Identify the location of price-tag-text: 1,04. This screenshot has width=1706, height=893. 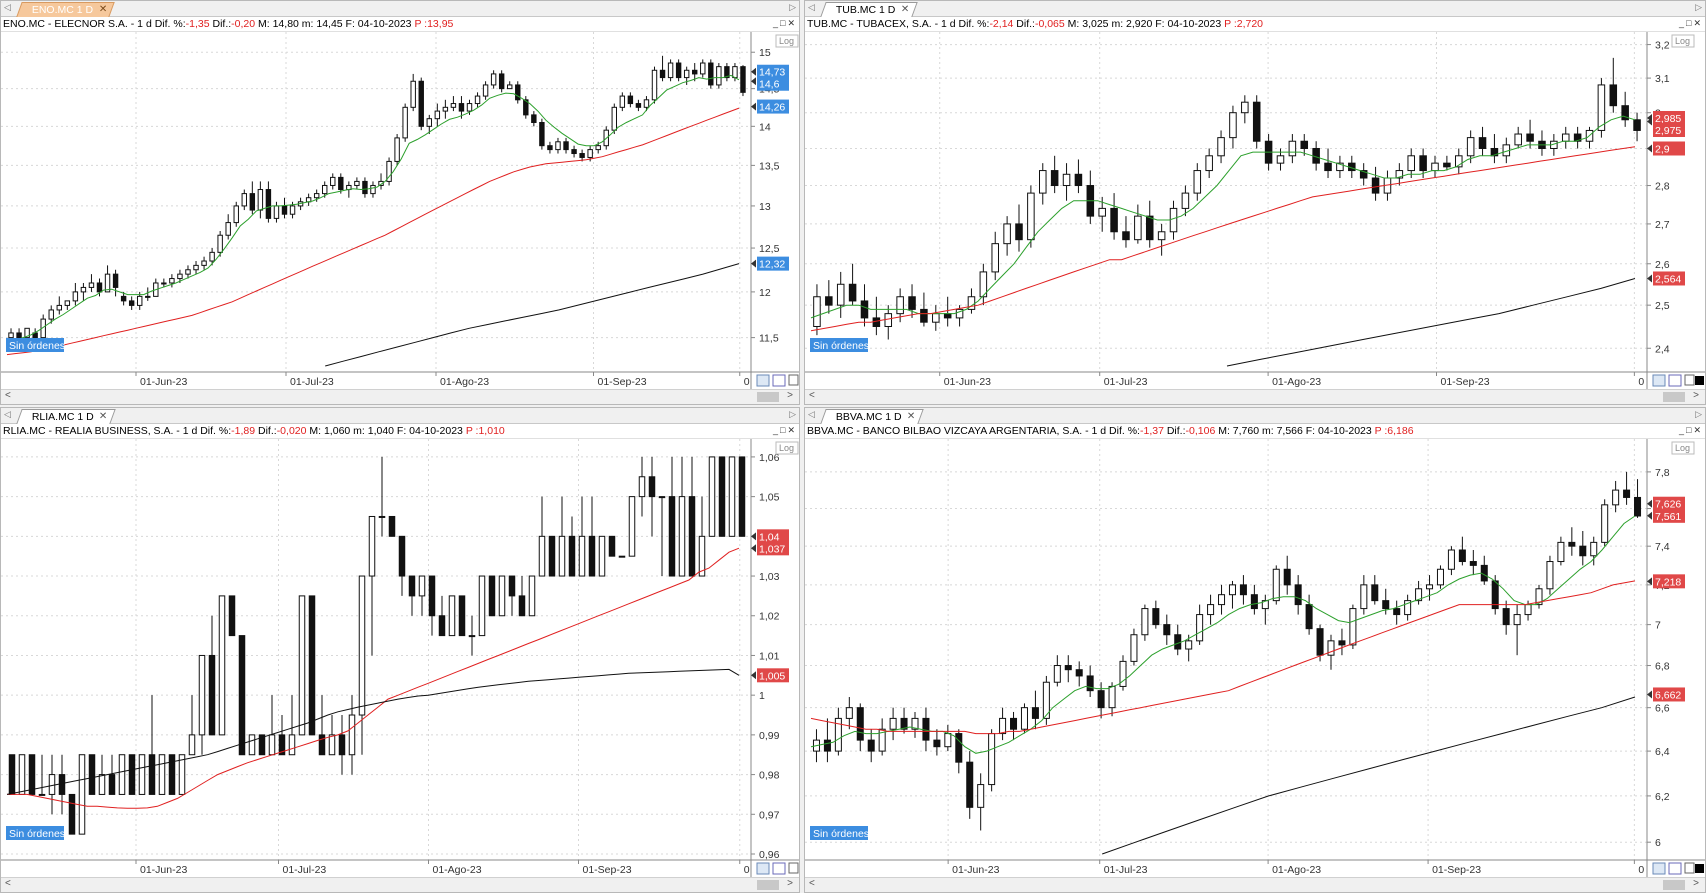
(769, 537).